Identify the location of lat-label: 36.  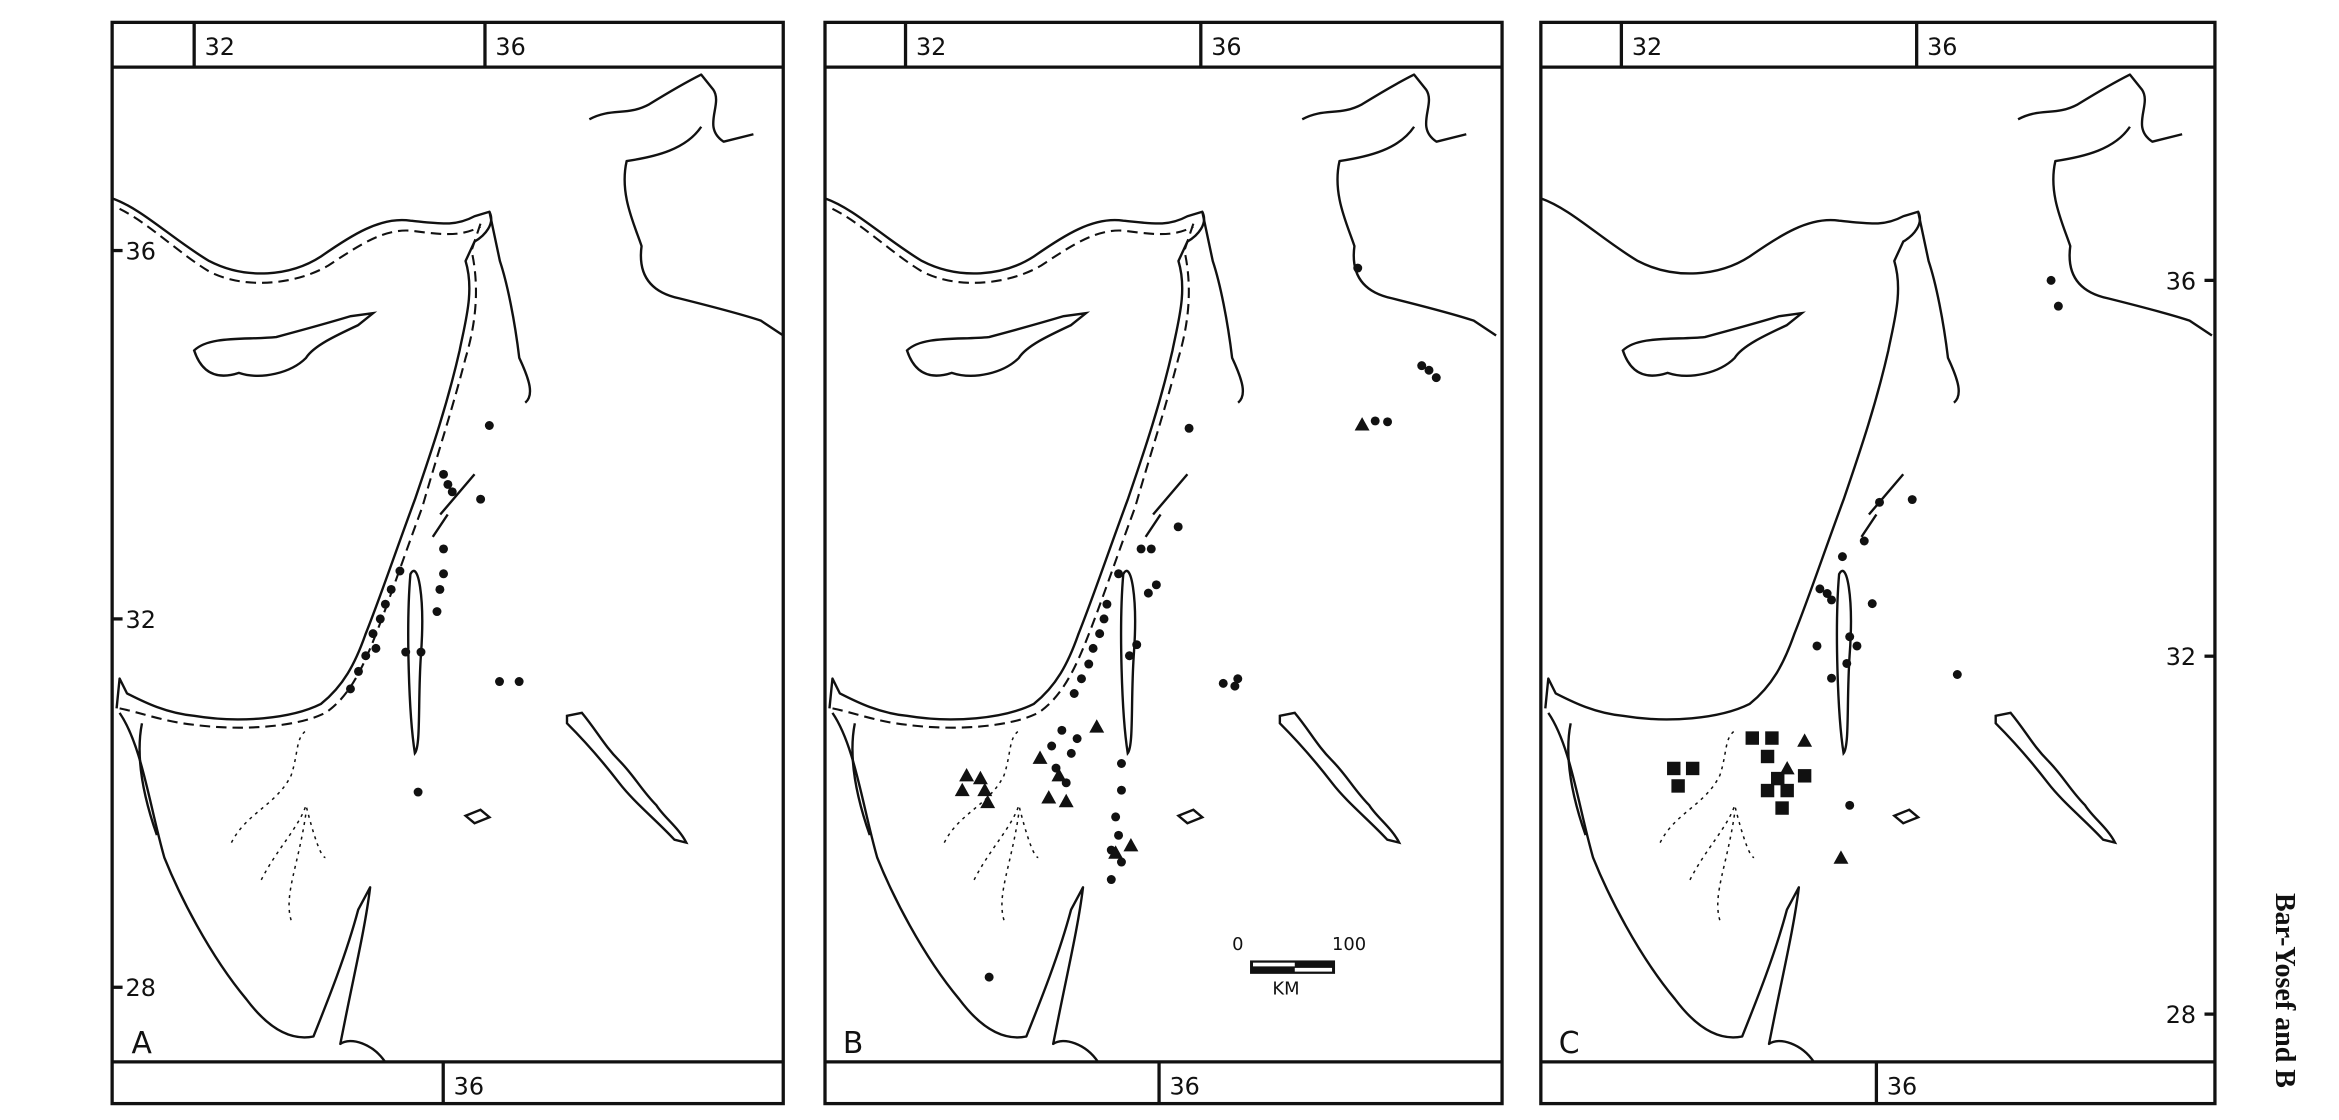
(141, 251).